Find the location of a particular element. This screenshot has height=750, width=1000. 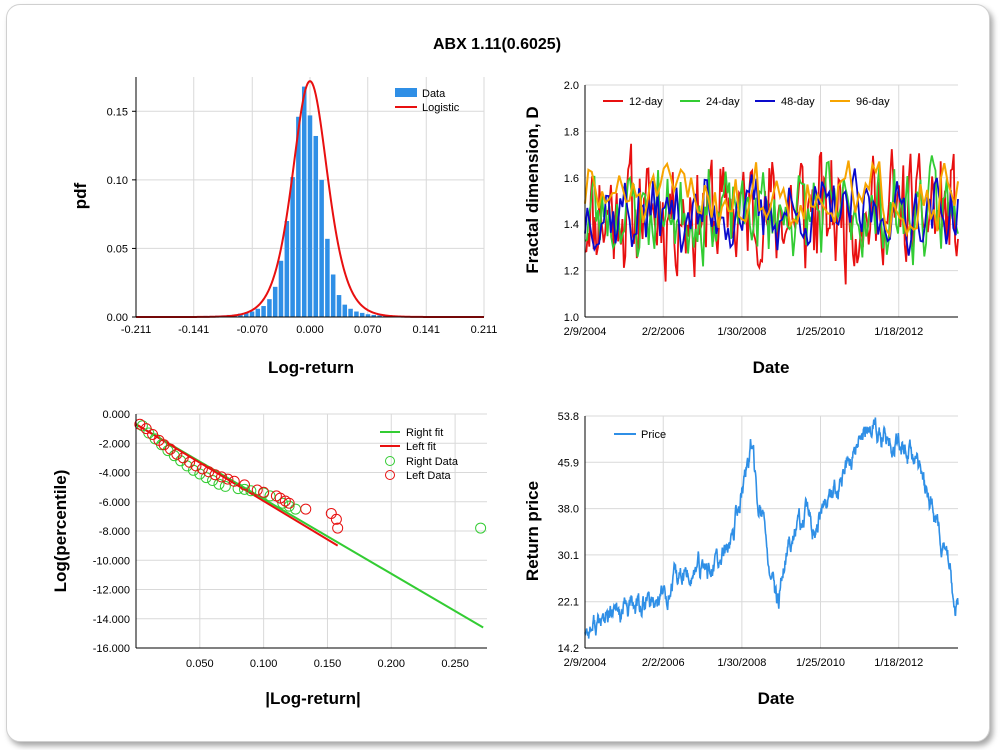

tails-ytick-label: -10.000 is located at coordinates (111, 561).